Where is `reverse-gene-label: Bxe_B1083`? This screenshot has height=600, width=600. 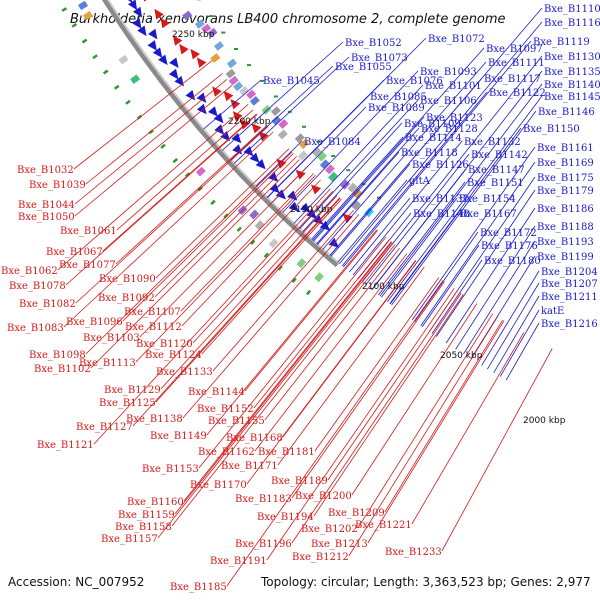
reverse-gene-label: Bxe_B1083 is located at coordinates (35, 328).